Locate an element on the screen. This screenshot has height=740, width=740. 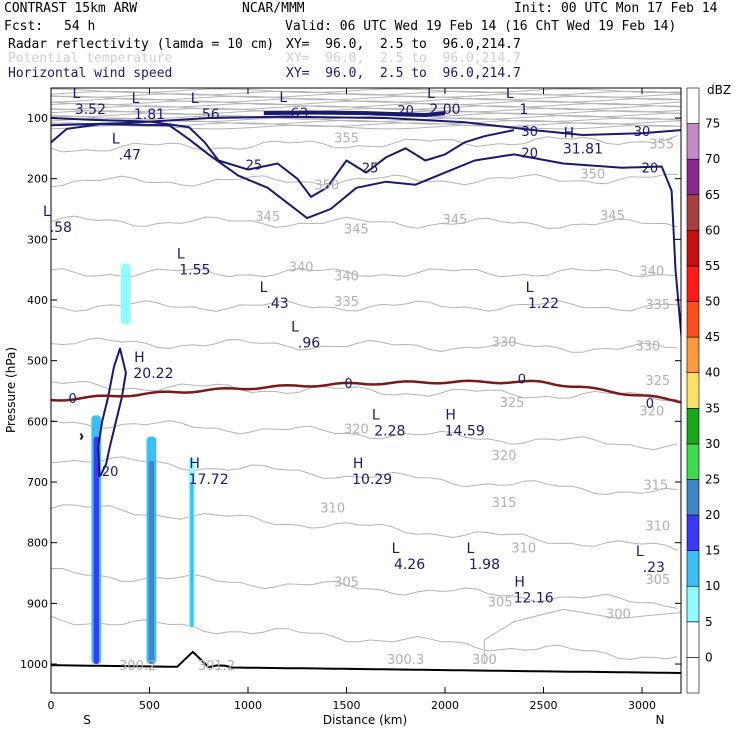
colorbar-tick-label: 15 is located at coordinates (712, 551).